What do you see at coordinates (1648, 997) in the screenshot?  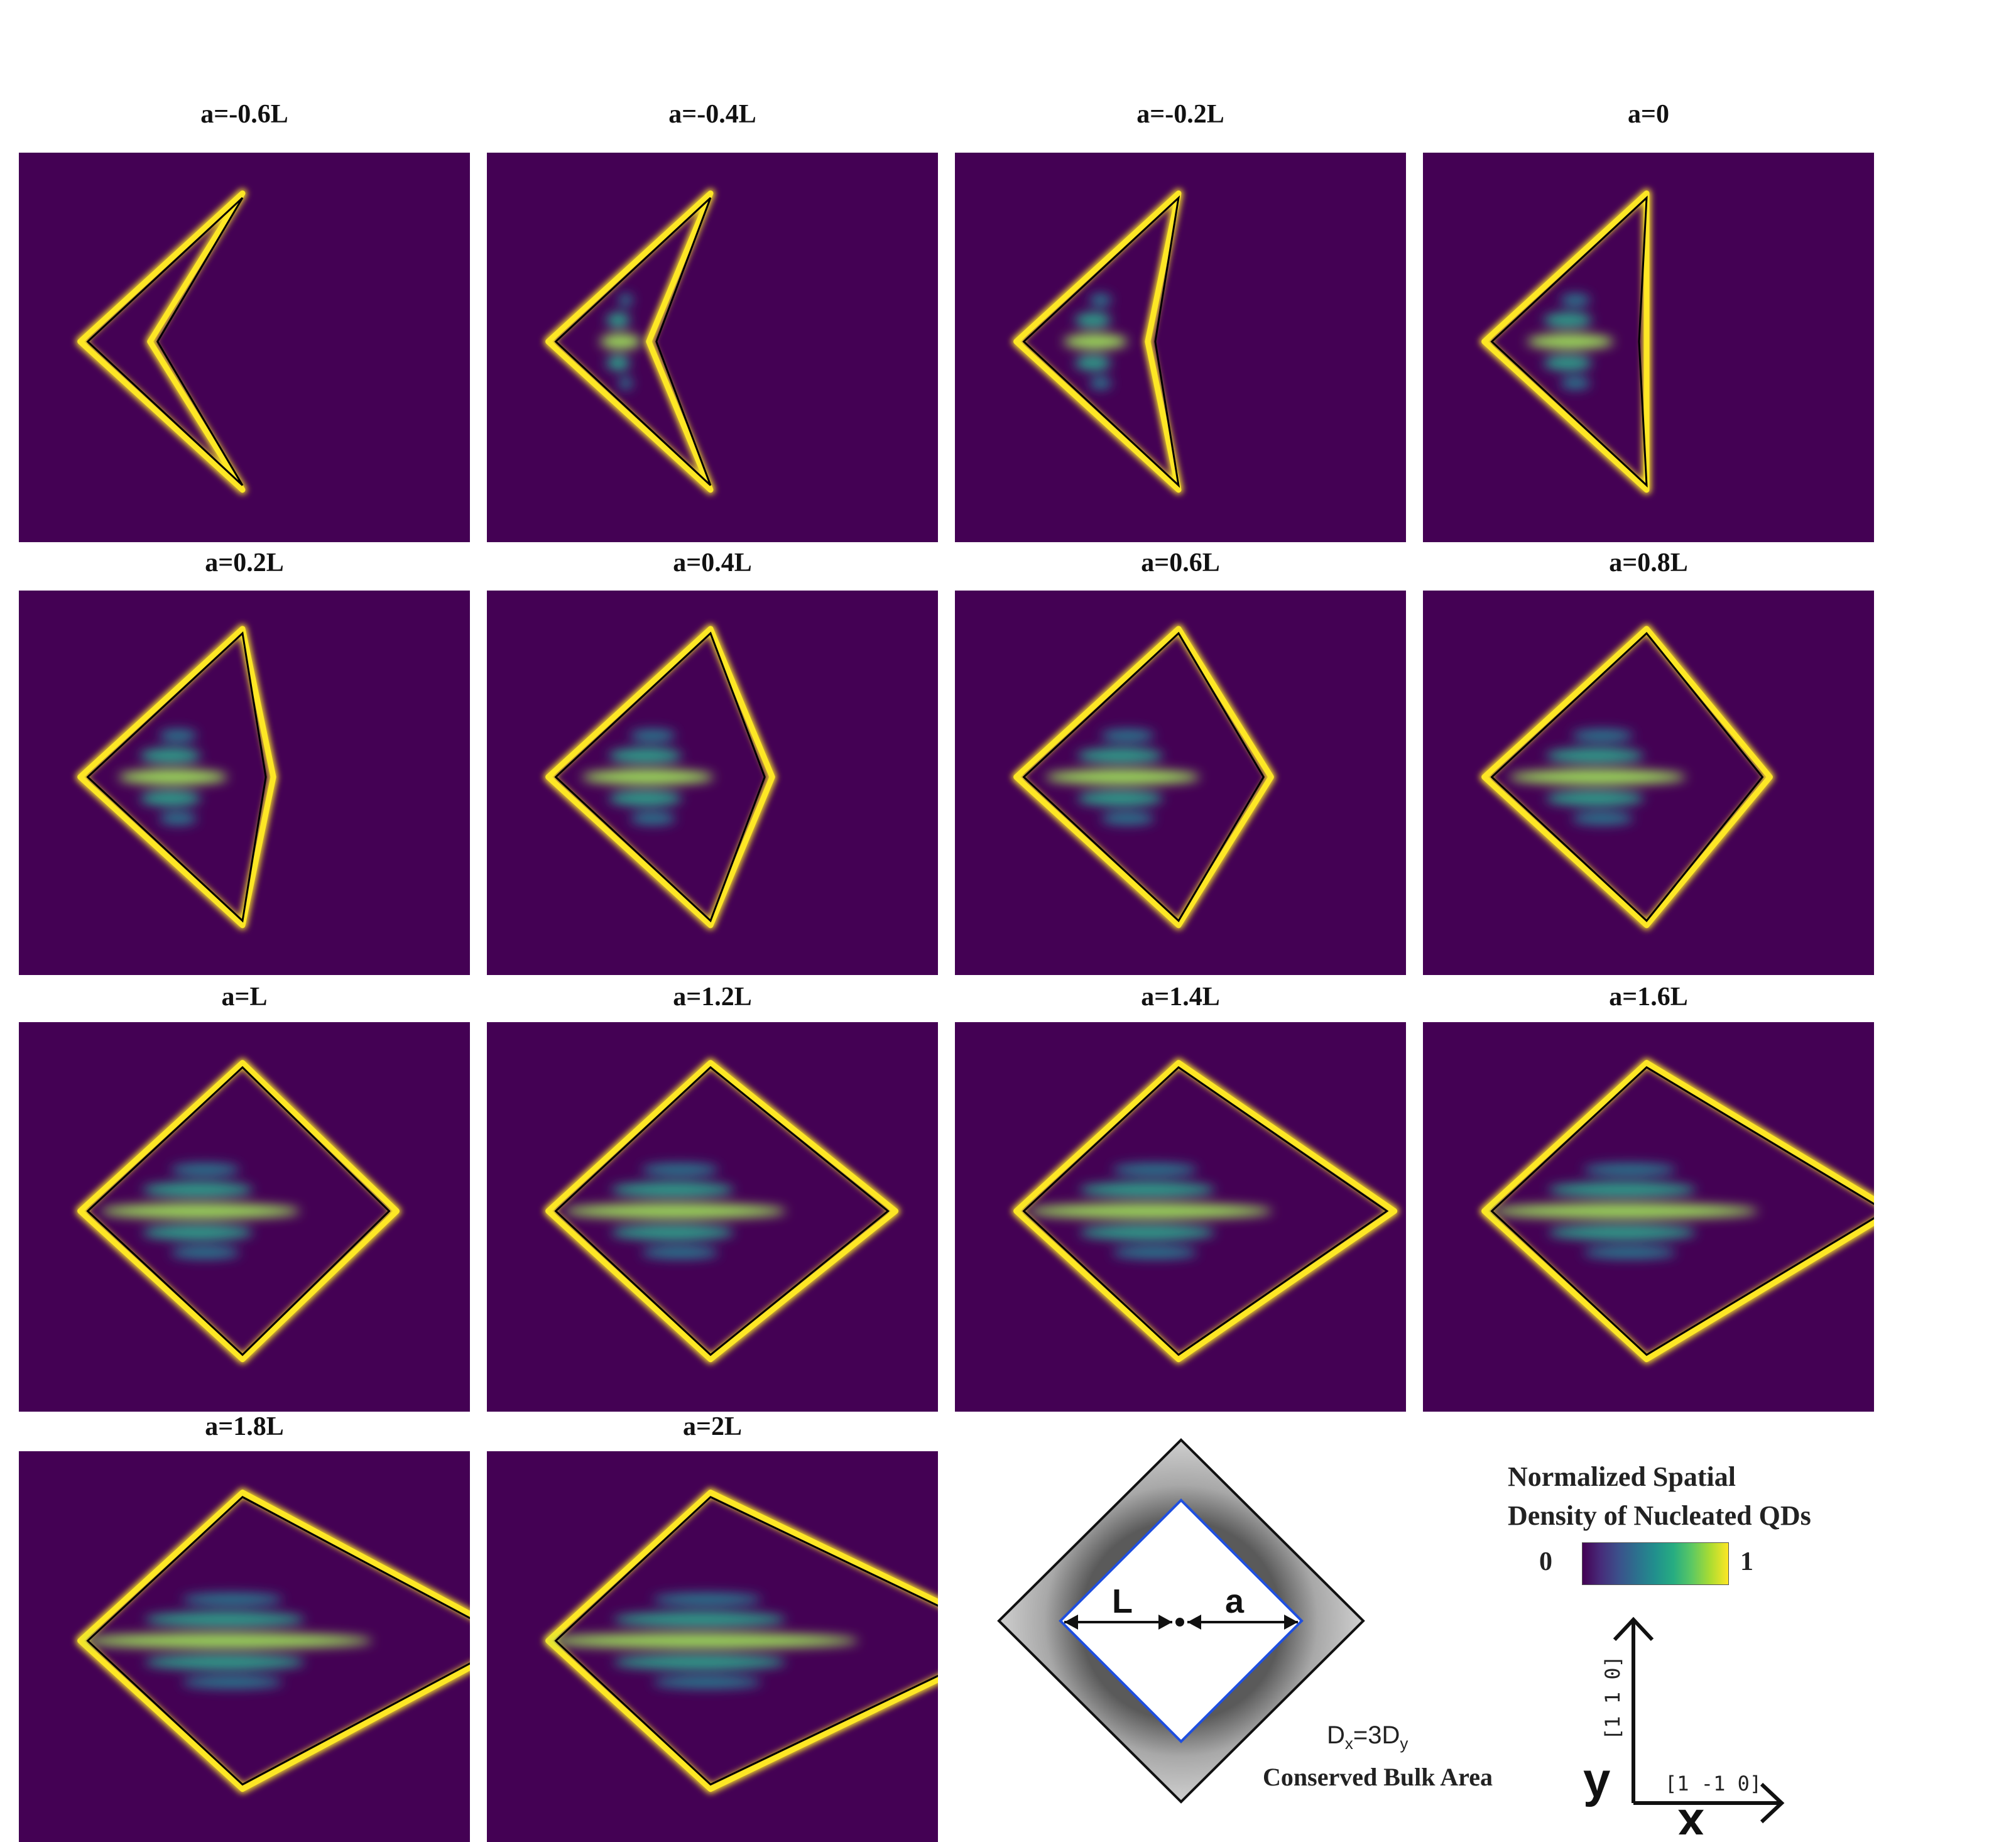 I see `panel-title: a=1.6L` at bounding box center [1648, 997].